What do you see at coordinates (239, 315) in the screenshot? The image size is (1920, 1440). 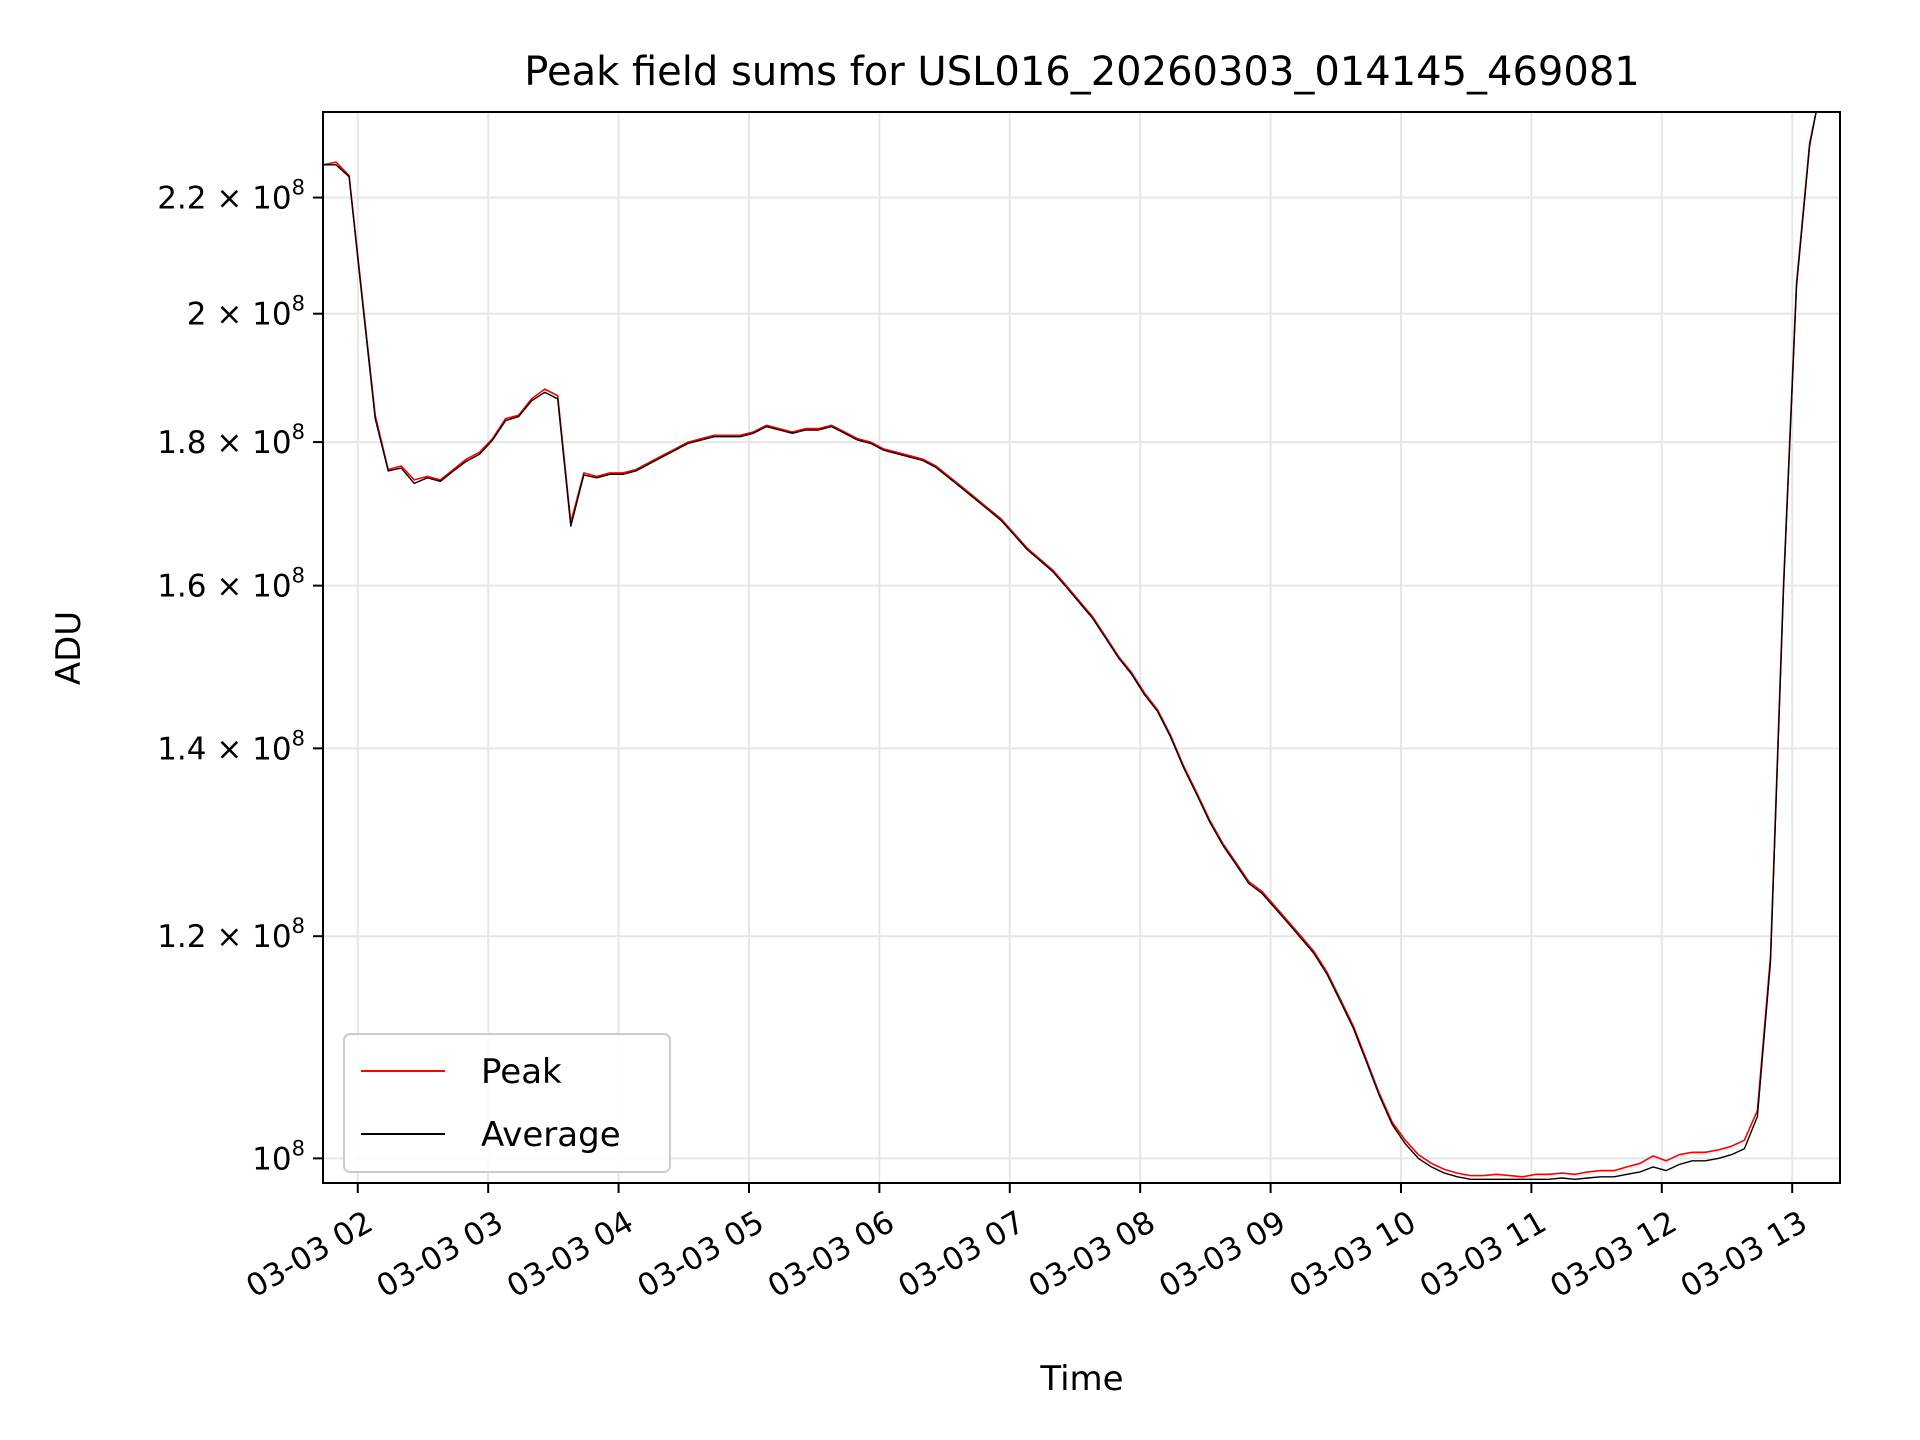 I see `y-tick-mantissa: 2 × 10` at bounding box center [239, 315].